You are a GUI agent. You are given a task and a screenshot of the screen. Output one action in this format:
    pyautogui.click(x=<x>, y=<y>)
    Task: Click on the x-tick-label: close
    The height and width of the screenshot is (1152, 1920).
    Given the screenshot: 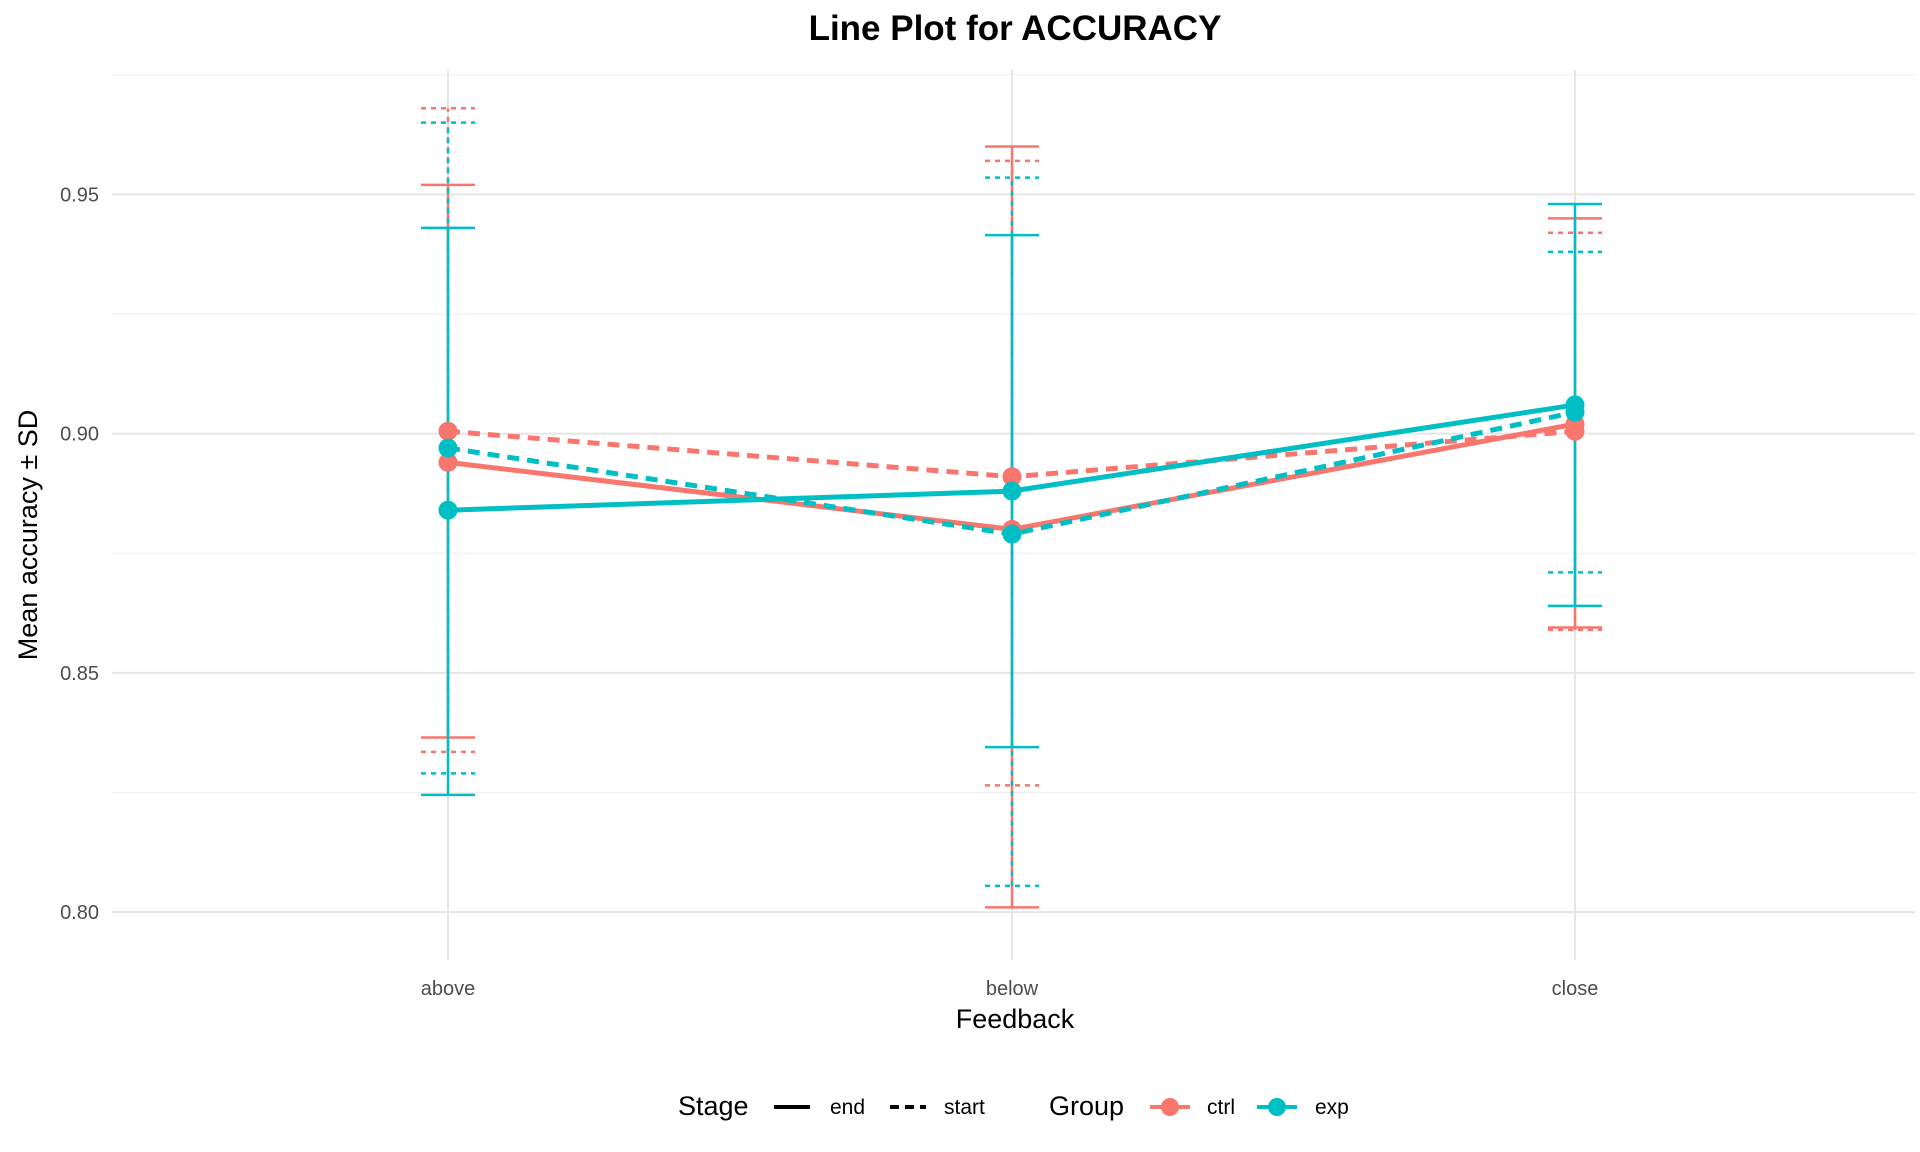 What is the action you would take?
    pyautogui.click(x=1575, y=989)
    